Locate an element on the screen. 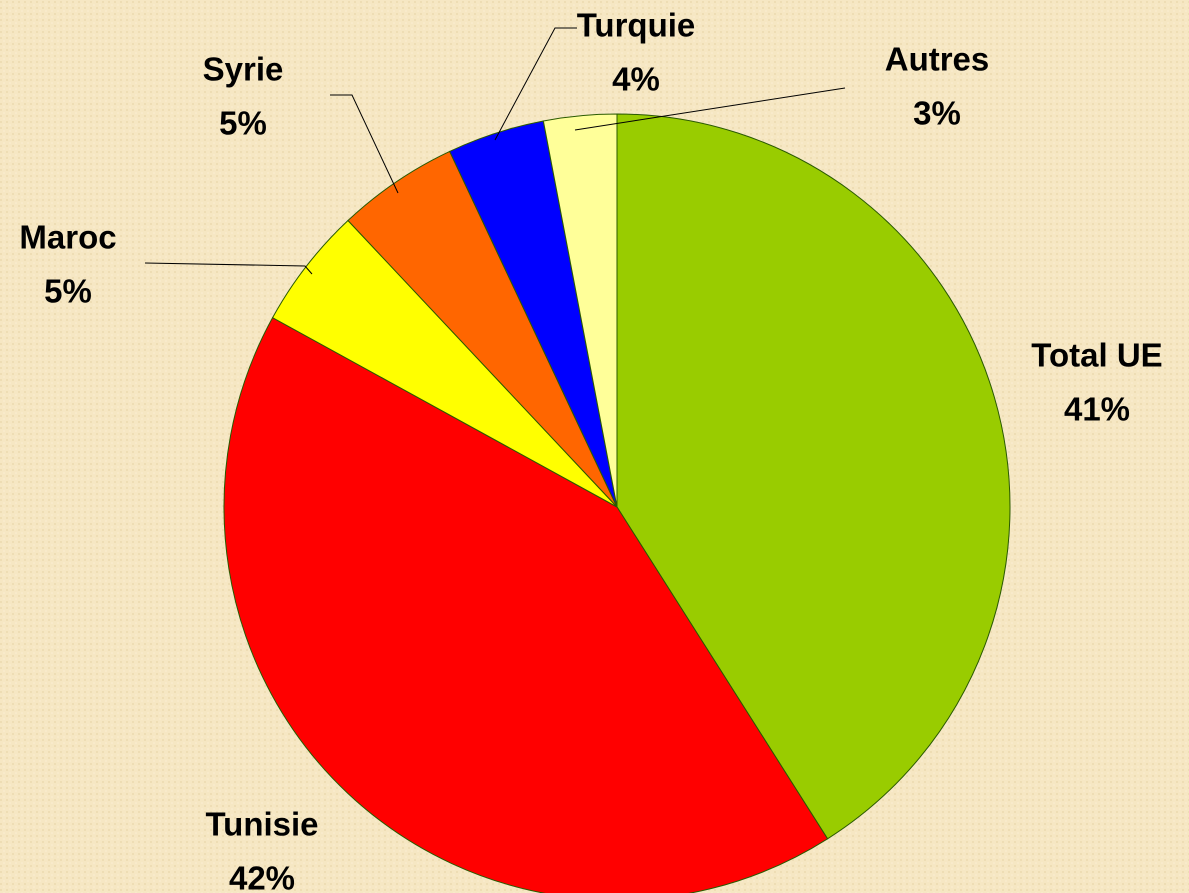 Image resolution: width=1189 pixels, height=893 pixels. slice-label: Turquie is located at coordinates (636, 25).